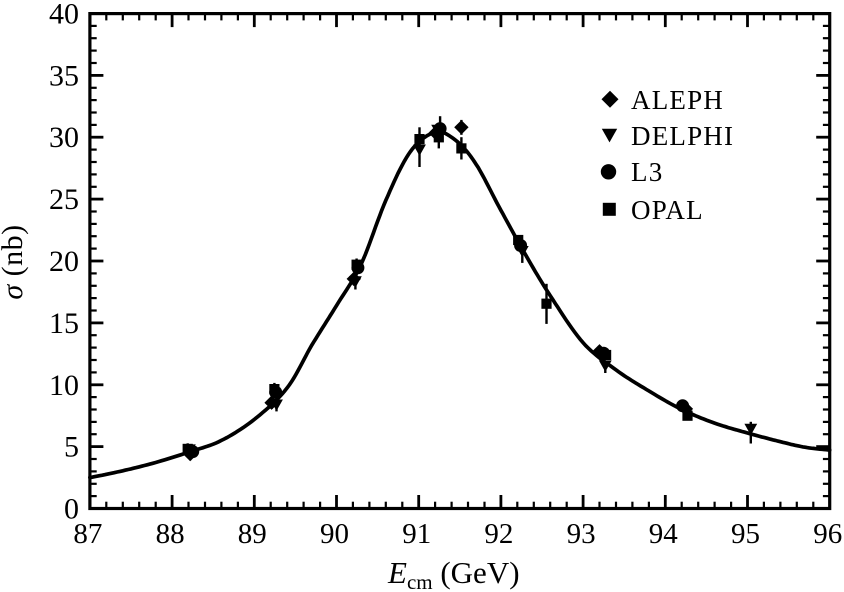 The image size is (844, 592). I want to click on svg-text: 25, so click(64, 199).